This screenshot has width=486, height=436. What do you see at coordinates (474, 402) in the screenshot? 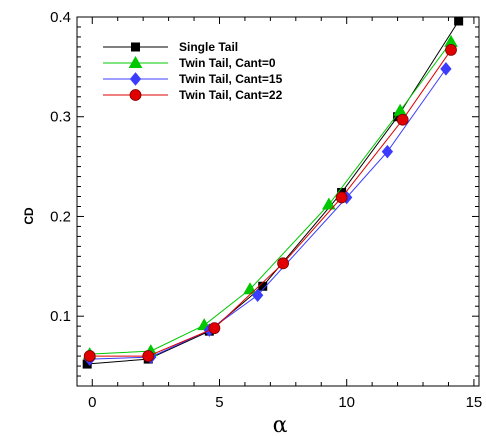
I see `x-tick-label: 15` at bounding box center [474, 402].